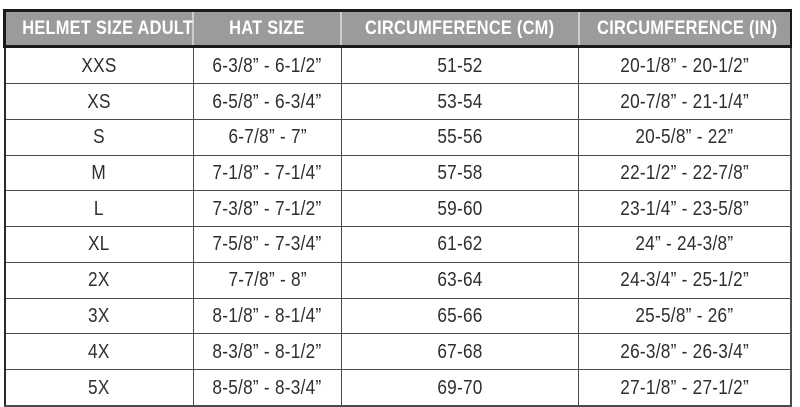 The image size is (800, 407). I want to click on cell-value: 8-3/8” - 8-1/2”, so click(267, 351).